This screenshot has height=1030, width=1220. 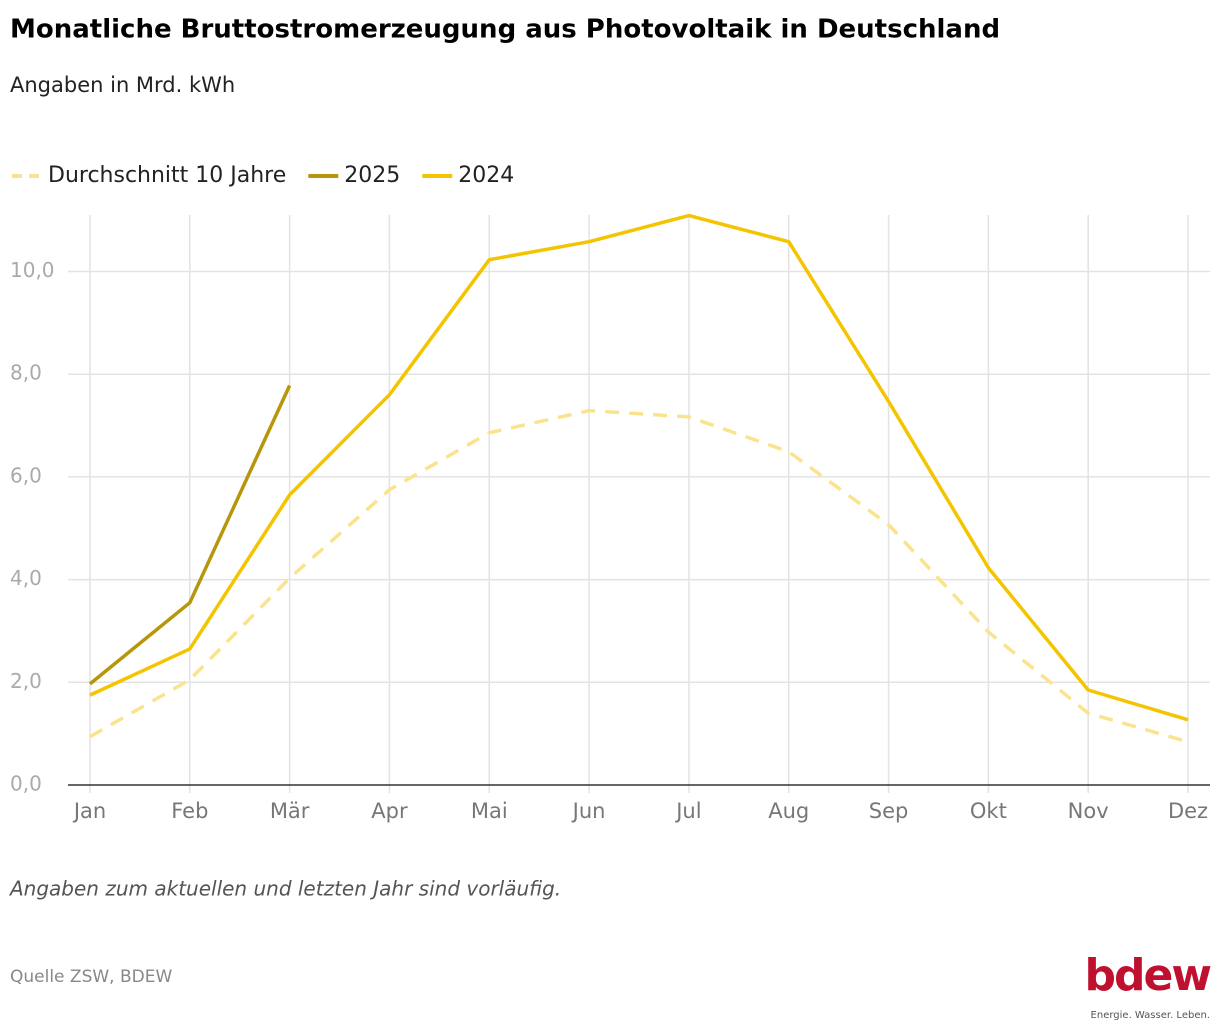 I want to click on logo-tagline: Energie. Wasser. Leben., so click(x=1150, y=1015).